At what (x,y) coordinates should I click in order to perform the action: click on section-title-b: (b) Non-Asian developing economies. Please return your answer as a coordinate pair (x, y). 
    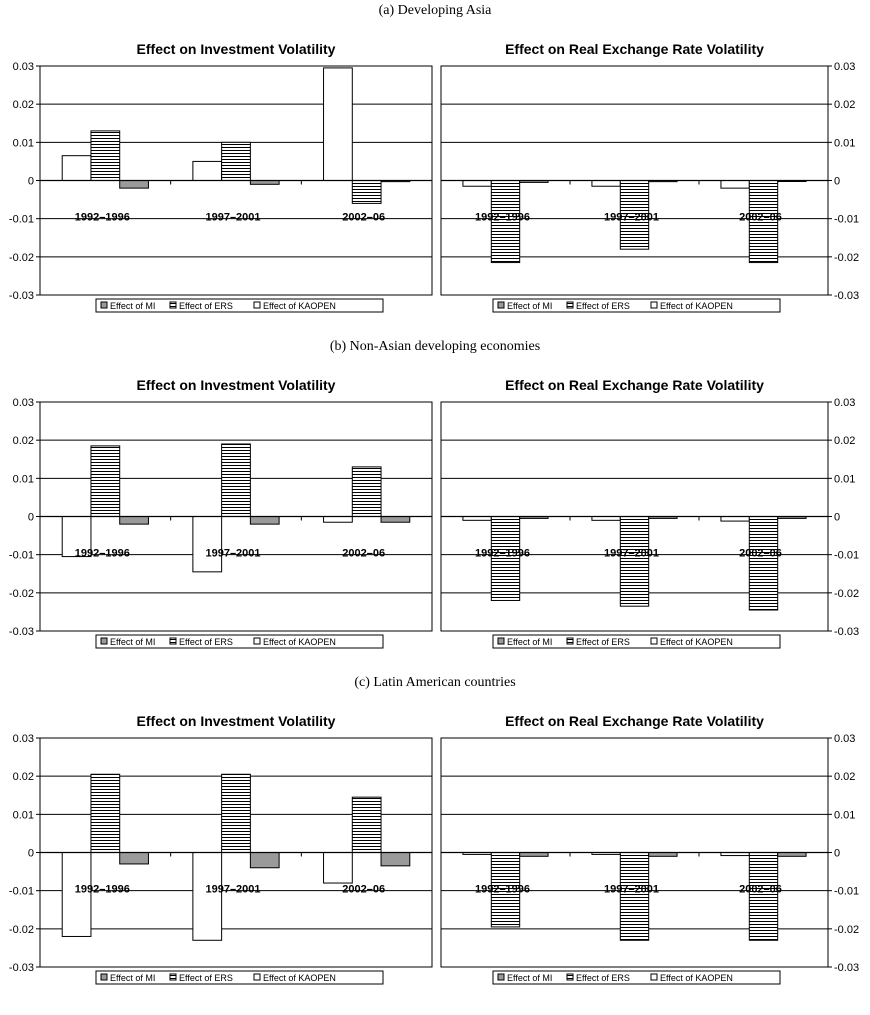
    Looking at the image, I should click on (435, 346).